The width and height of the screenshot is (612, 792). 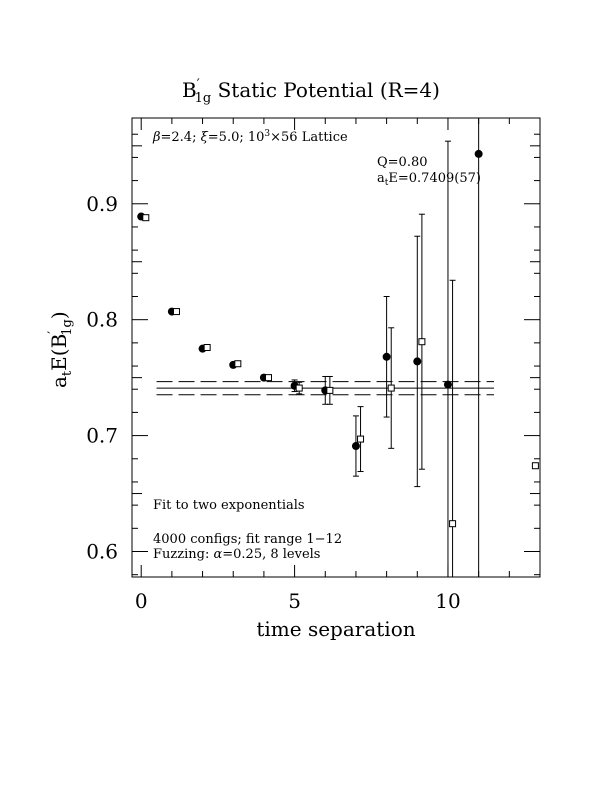 What do you see at coordinates (294, 601) in the screenshot?
I see `x-tick-label: 5` at bounding box center [294, 601].